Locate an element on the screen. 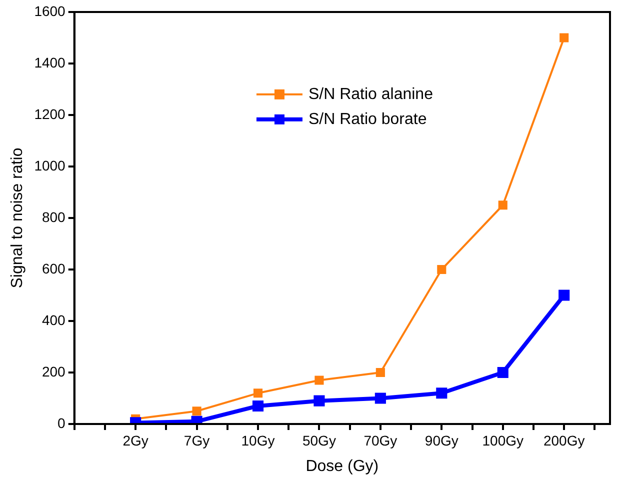 The image size is (619, 484). x-tick-label: 100Gy is located at coordinates (503, 440).